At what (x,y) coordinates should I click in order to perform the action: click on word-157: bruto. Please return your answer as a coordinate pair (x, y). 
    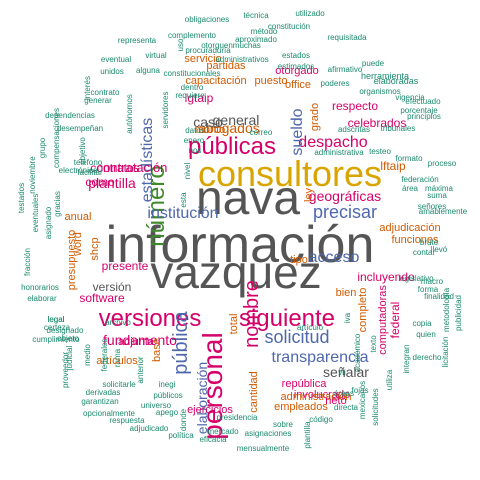
    Looking at the image, I should click on (429, 242).